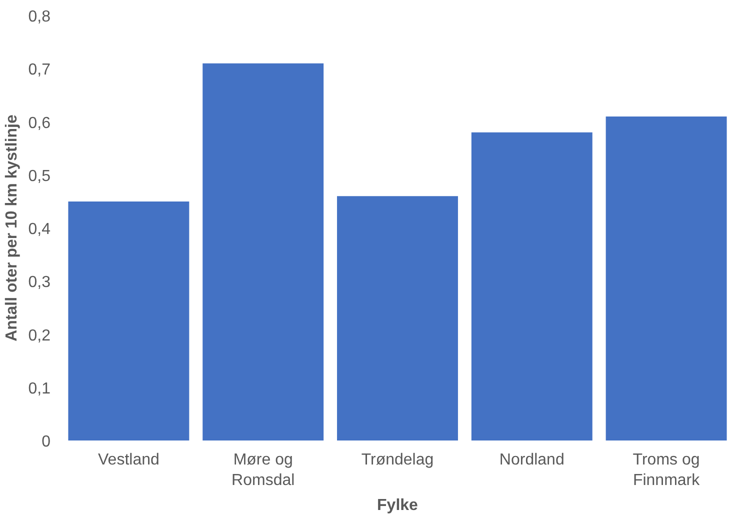 The height and width of the screenshot is (516, 738). I want to click on x-tick-label: Møre og Romsdal, so click(263, 470).